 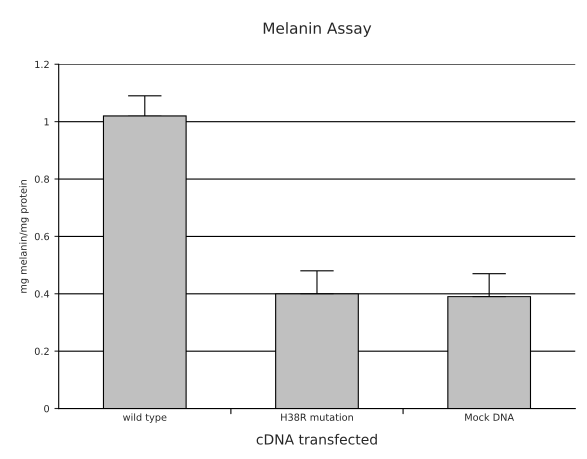 I want to click on y-tick-label: 0.2, so click(x=41, y=351).